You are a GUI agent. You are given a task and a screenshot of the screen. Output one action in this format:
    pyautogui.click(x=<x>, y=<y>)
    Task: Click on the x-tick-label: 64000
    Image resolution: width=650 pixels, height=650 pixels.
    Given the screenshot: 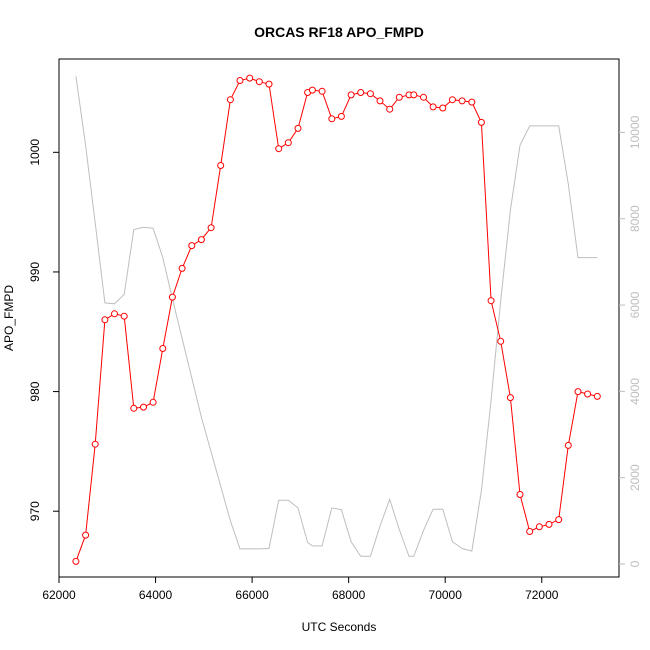 What is the action you would take?
    pyautogui.click(x=156, y=595)
    